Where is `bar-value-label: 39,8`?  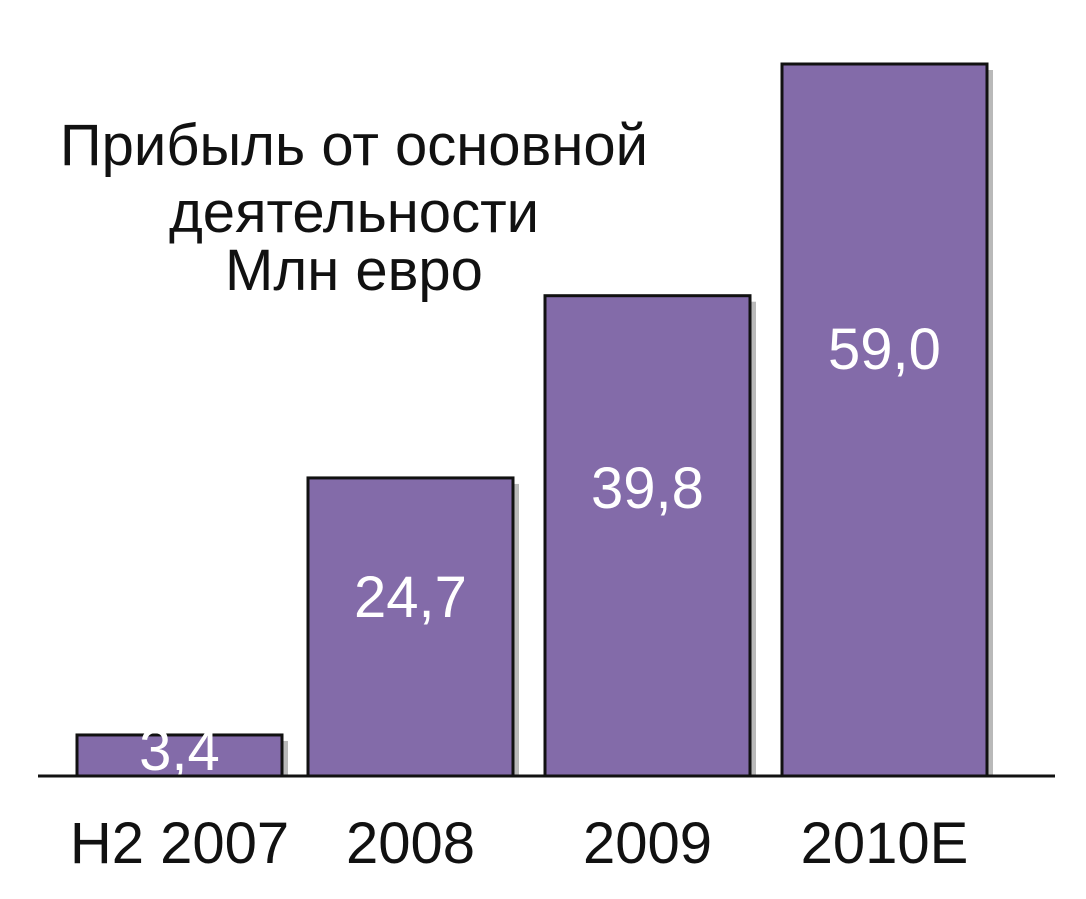
bar-value-label: 39,8 is located at coordinates (647, 488).